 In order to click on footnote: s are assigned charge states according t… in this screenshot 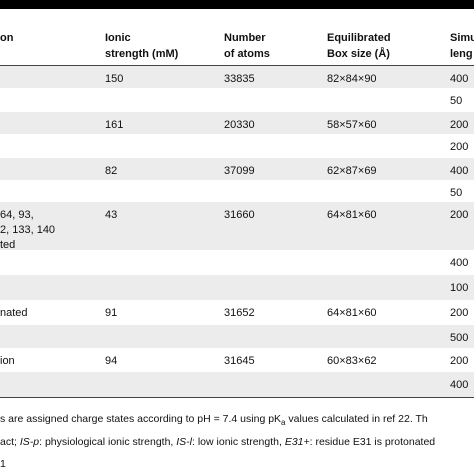, I will do `click(214, 420)`.